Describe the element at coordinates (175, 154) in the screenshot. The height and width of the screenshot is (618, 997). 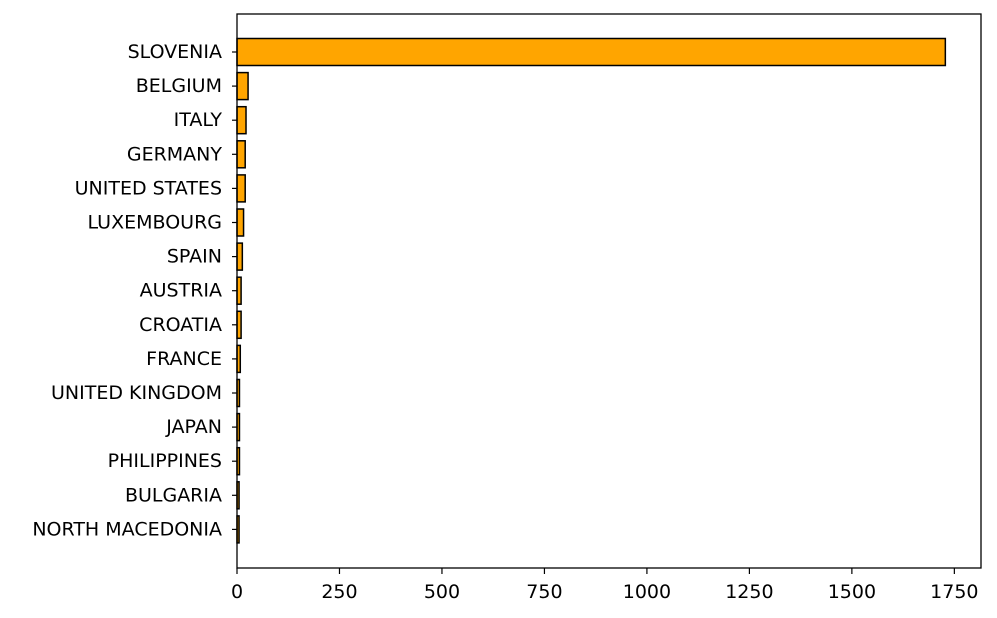
I see `category-label: GERMANY` at that location.